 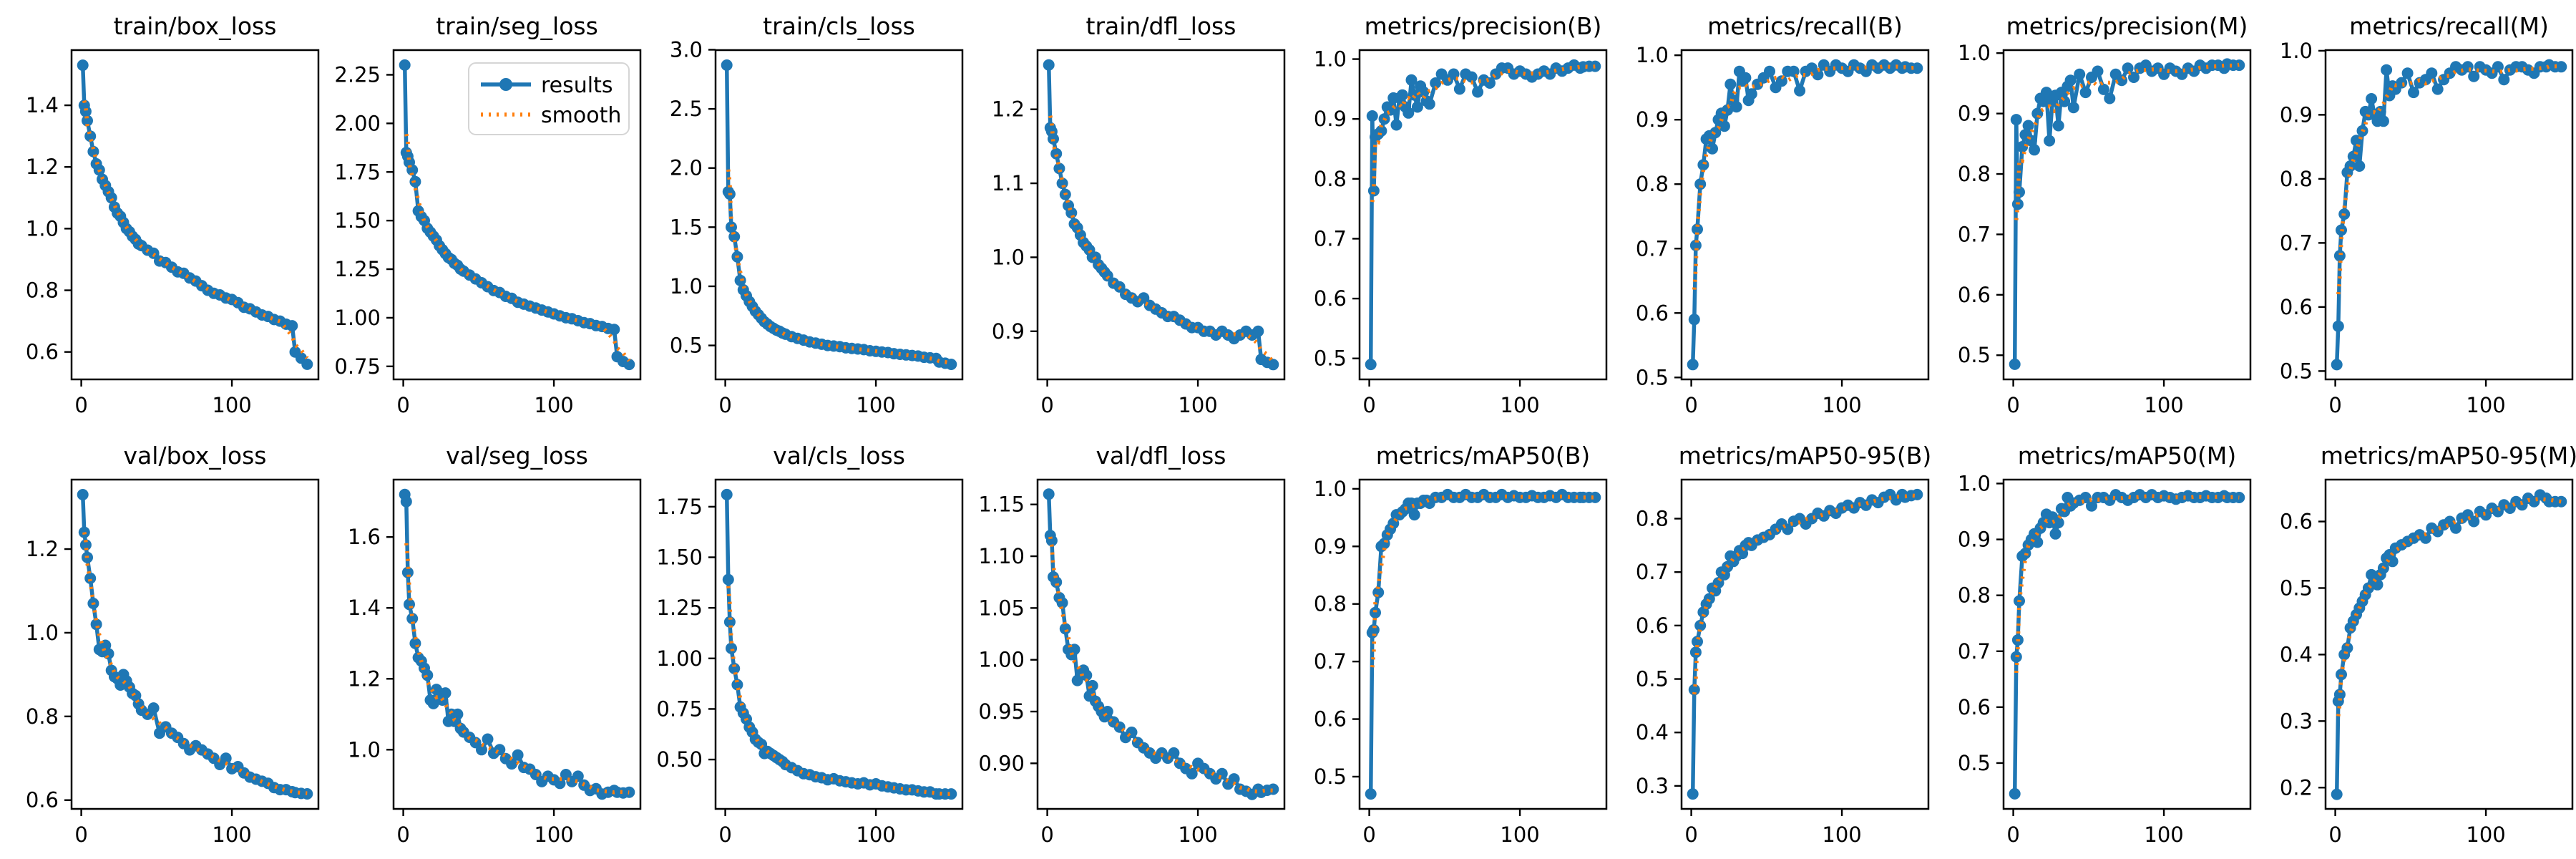 I want to click on subplot-metrics-map50-b-: metrics/mAP50(B) 0.5 0.6 0.7 0.8 0.9 1.0 0 100, so click(x=1461, y=644).